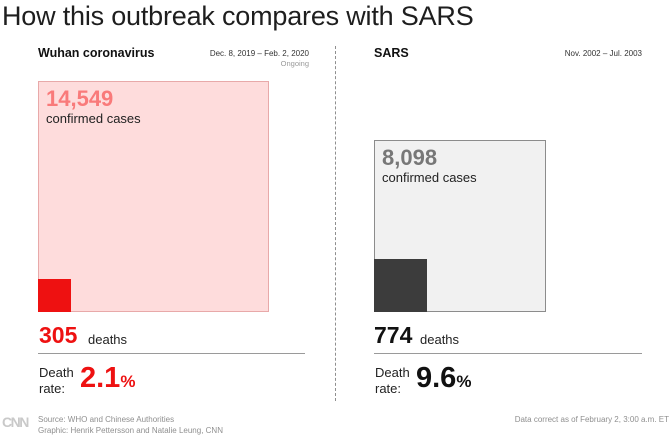  Describe the element at coordinates (294, 63) in the screenshot. I see `wuhan-status: Ongoing` at that location.